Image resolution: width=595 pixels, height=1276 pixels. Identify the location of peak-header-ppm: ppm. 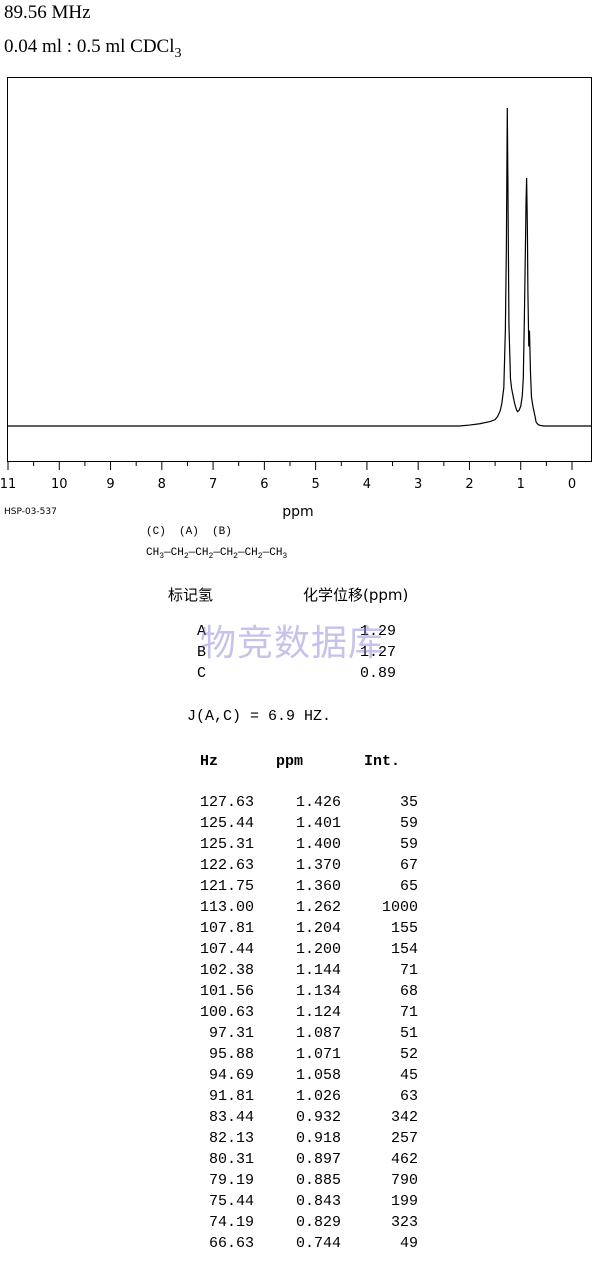
(290, 761).